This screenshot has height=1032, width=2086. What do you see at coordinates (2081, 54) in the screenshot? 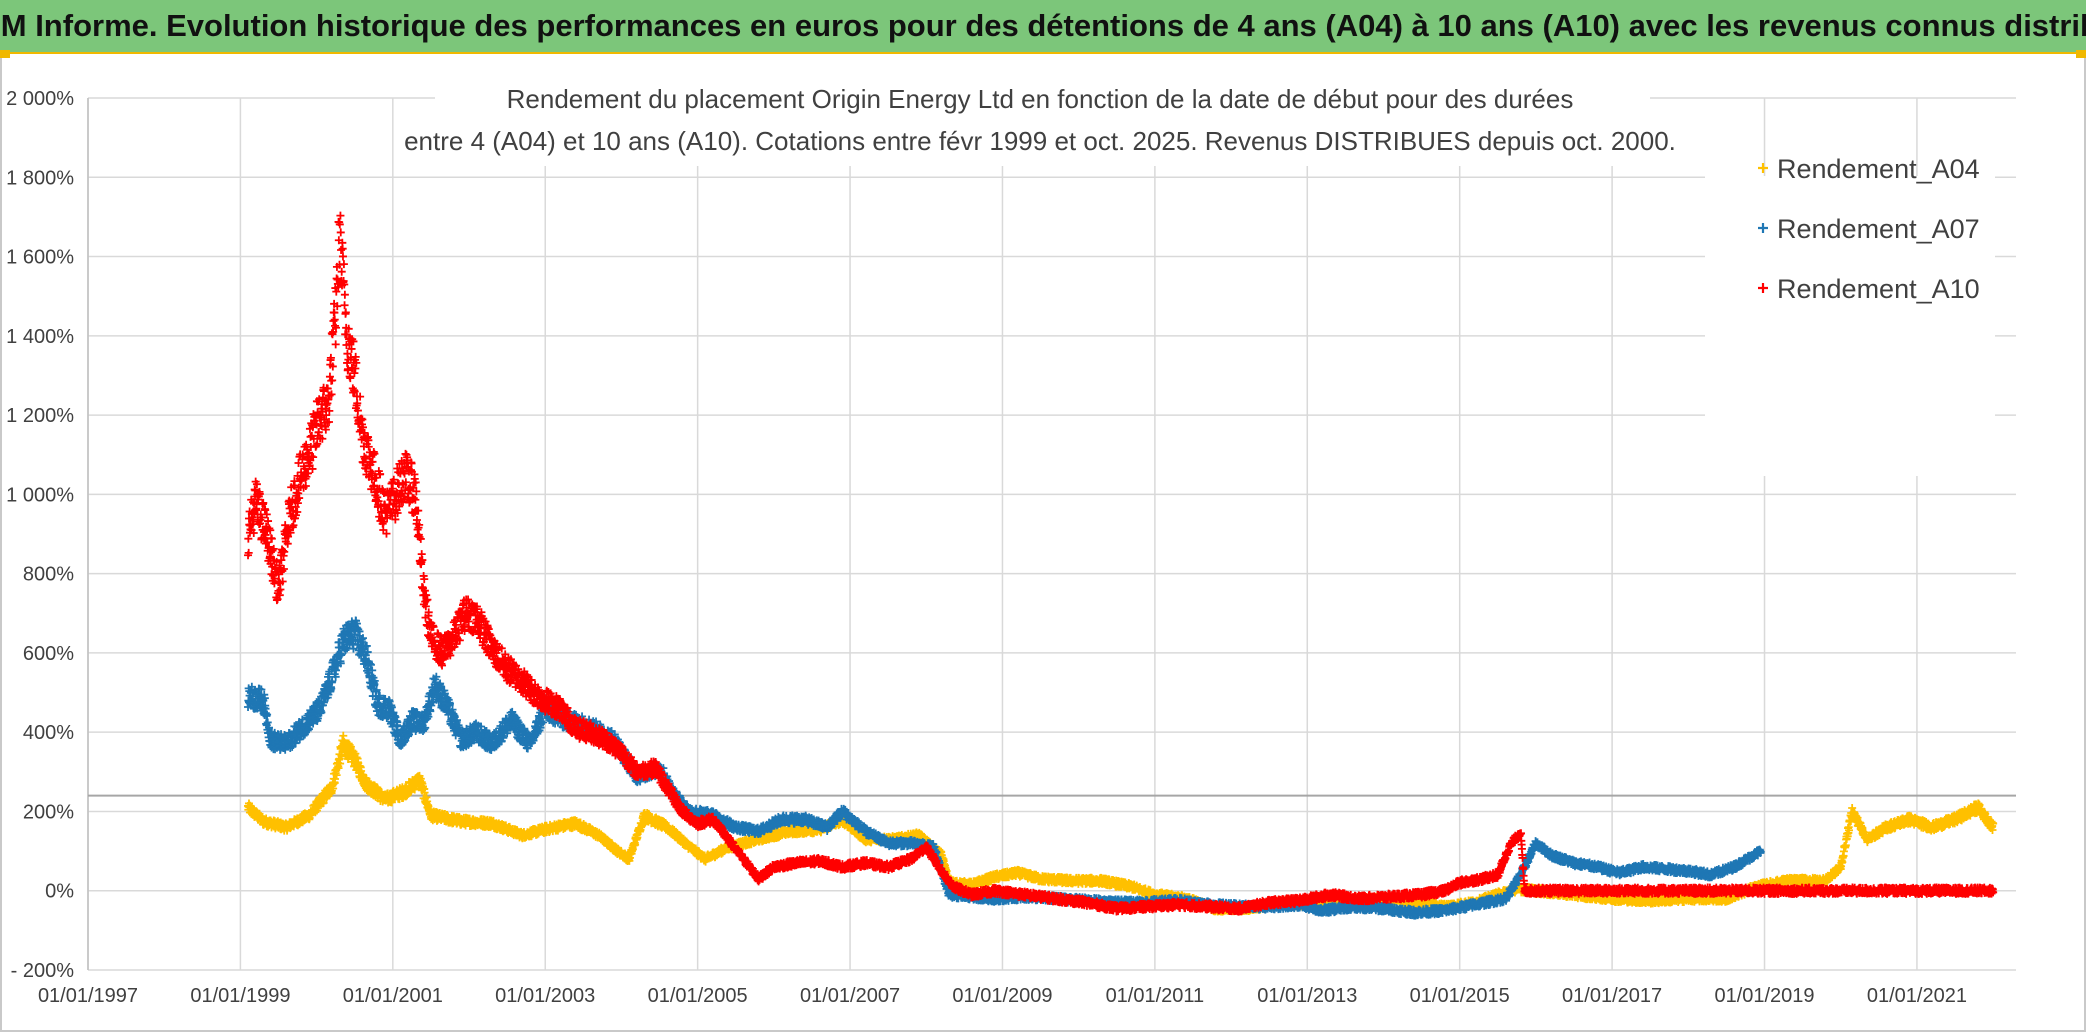
I see `banner-corner-right` at bounding box center [2081, 54].